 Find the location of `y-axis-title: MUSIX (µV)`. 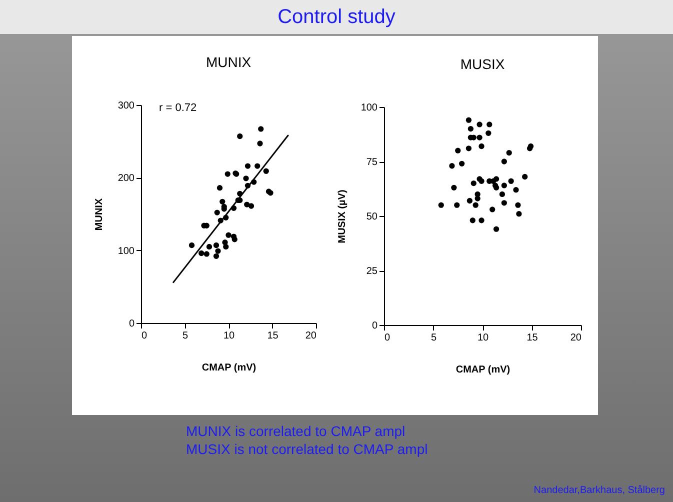

y-axis-title: MUSIX (µV) is located at coordinates (342, 217).